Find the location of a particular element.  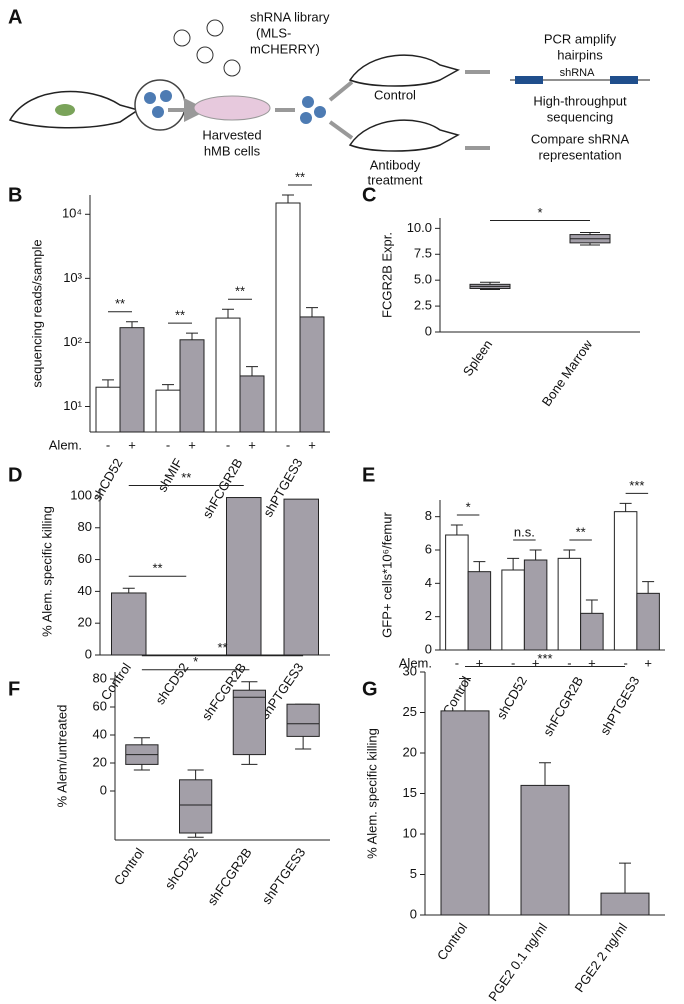

y-tick-label: 40 is located at coordinates (100, 733).